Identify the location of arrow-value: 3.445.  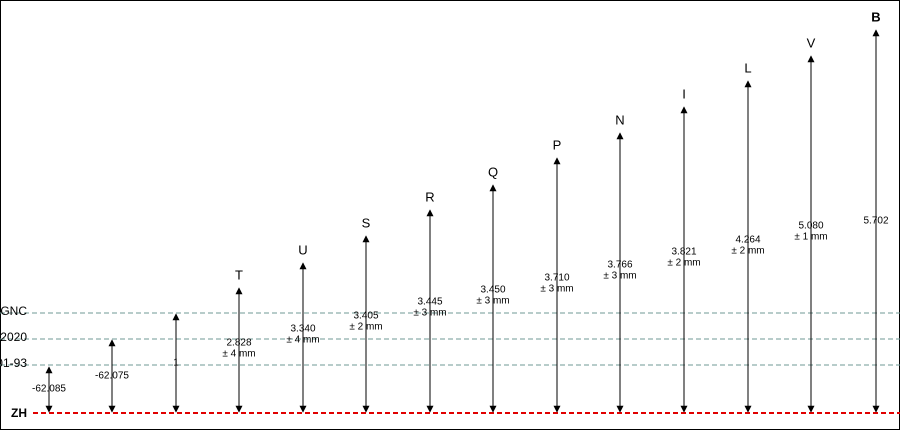
(429, 302).